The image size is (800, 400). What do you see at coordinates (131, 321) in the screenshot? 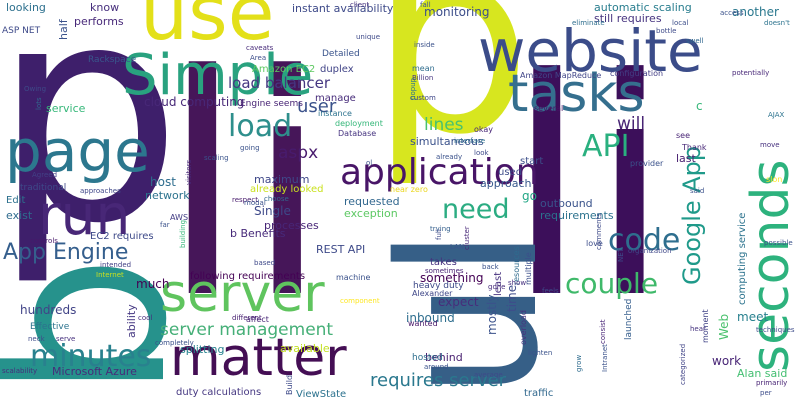
I see `cloud-word: ability` at bounding box center [131, 321].